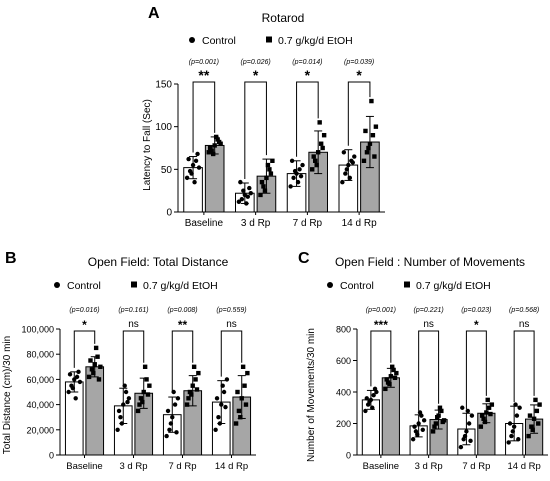  Describe the element at coordinates (256, 62) in the screenshot. I see `p-value-label: (p=0.026)` at that location.